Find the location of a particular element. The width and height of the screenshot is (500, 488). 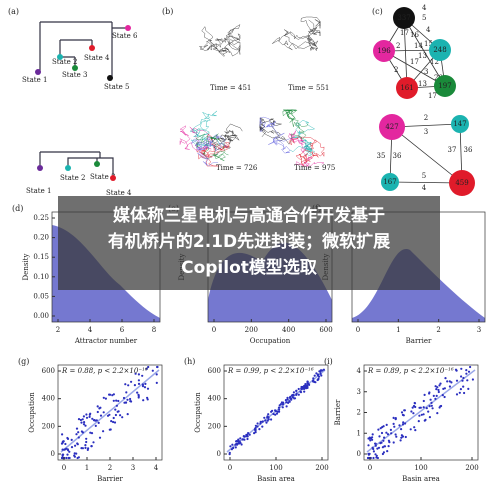

y-tick-label: 200 is located at coordinates (48, 426).